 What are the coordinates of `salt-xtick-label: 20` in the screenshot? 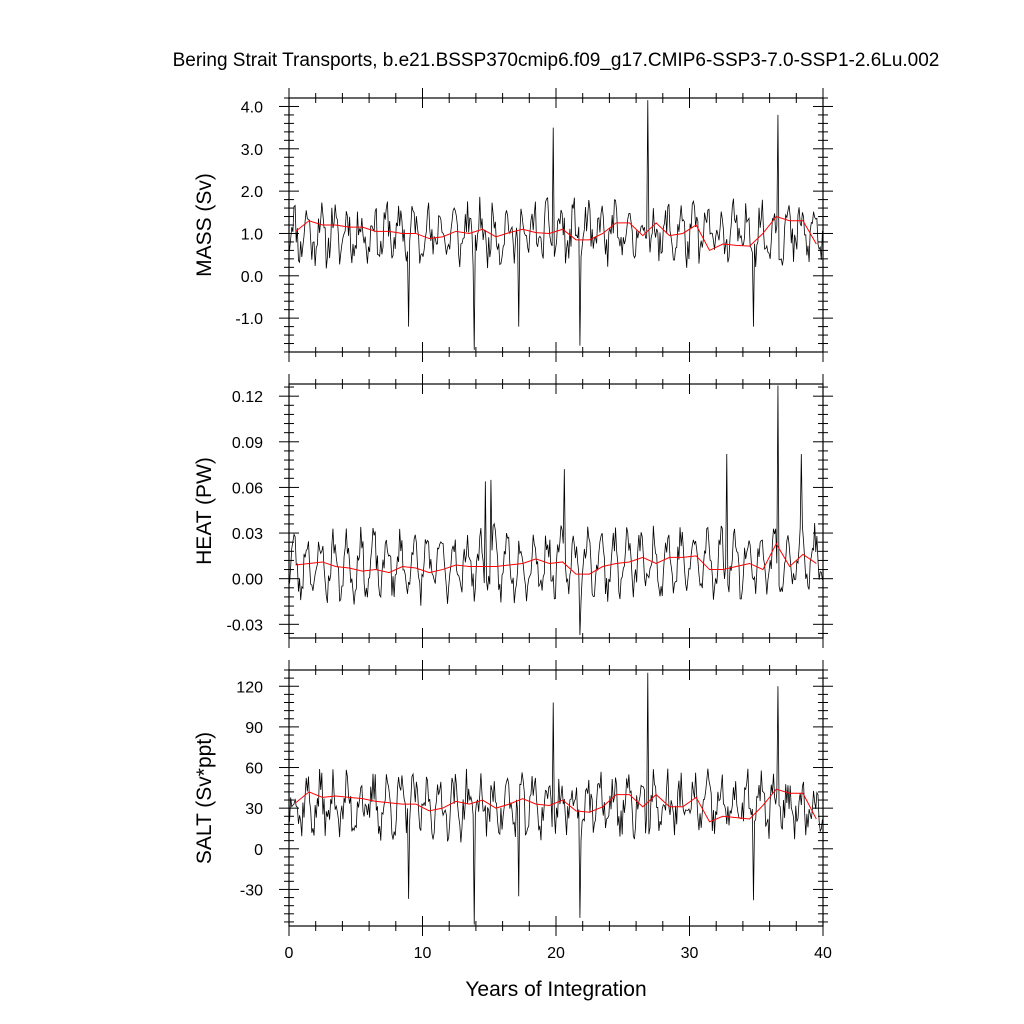 It's located at (556, 953).